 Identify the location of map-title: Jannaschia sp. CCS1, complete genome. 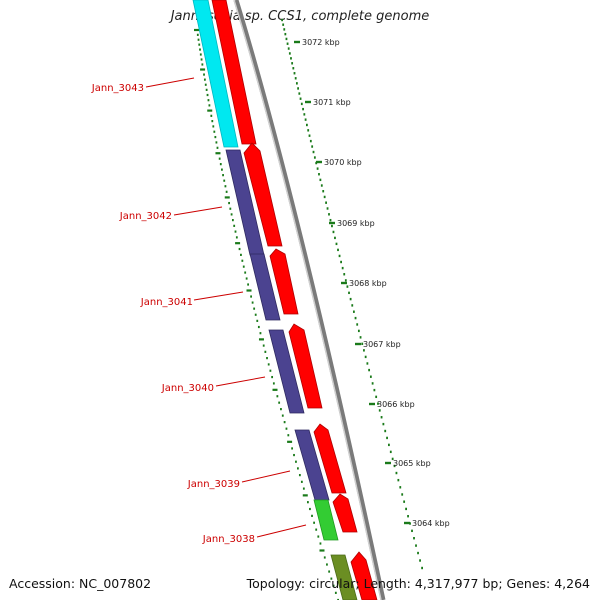
(300, 16).